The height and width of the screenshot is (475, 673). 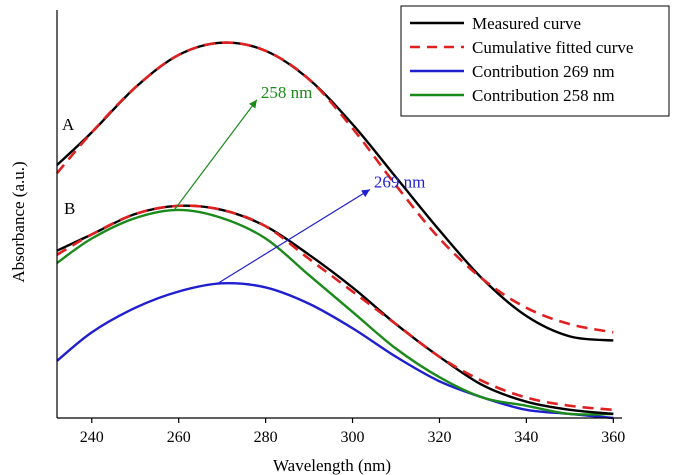 I want to click on x-tick-label: 360, so click(x=613, y=437).